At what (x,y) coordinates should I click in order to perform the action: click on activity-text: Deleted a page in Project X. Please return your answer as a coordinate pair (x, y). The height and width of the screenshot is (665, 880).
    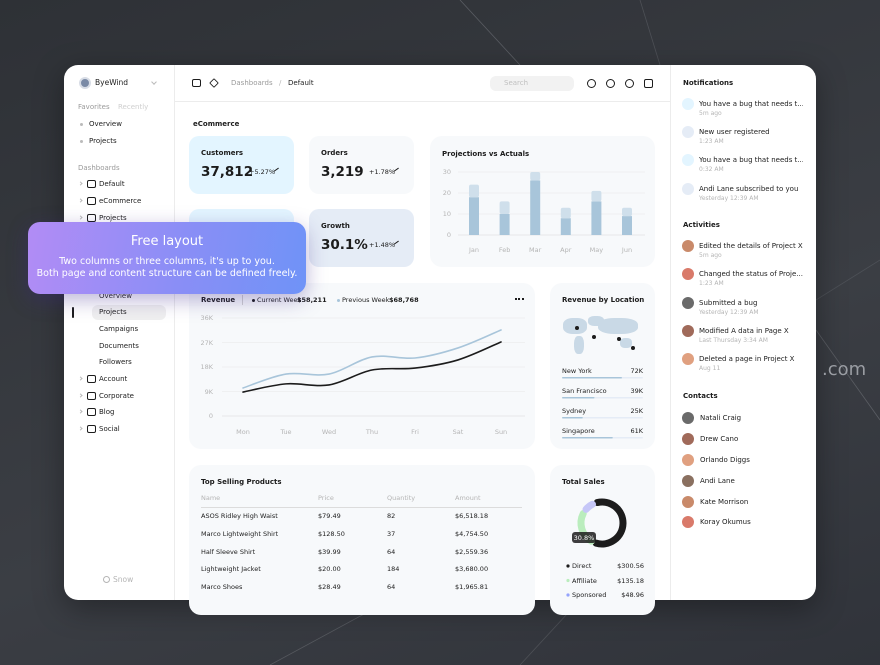
    Looking at the image, I should click on (747, 359).